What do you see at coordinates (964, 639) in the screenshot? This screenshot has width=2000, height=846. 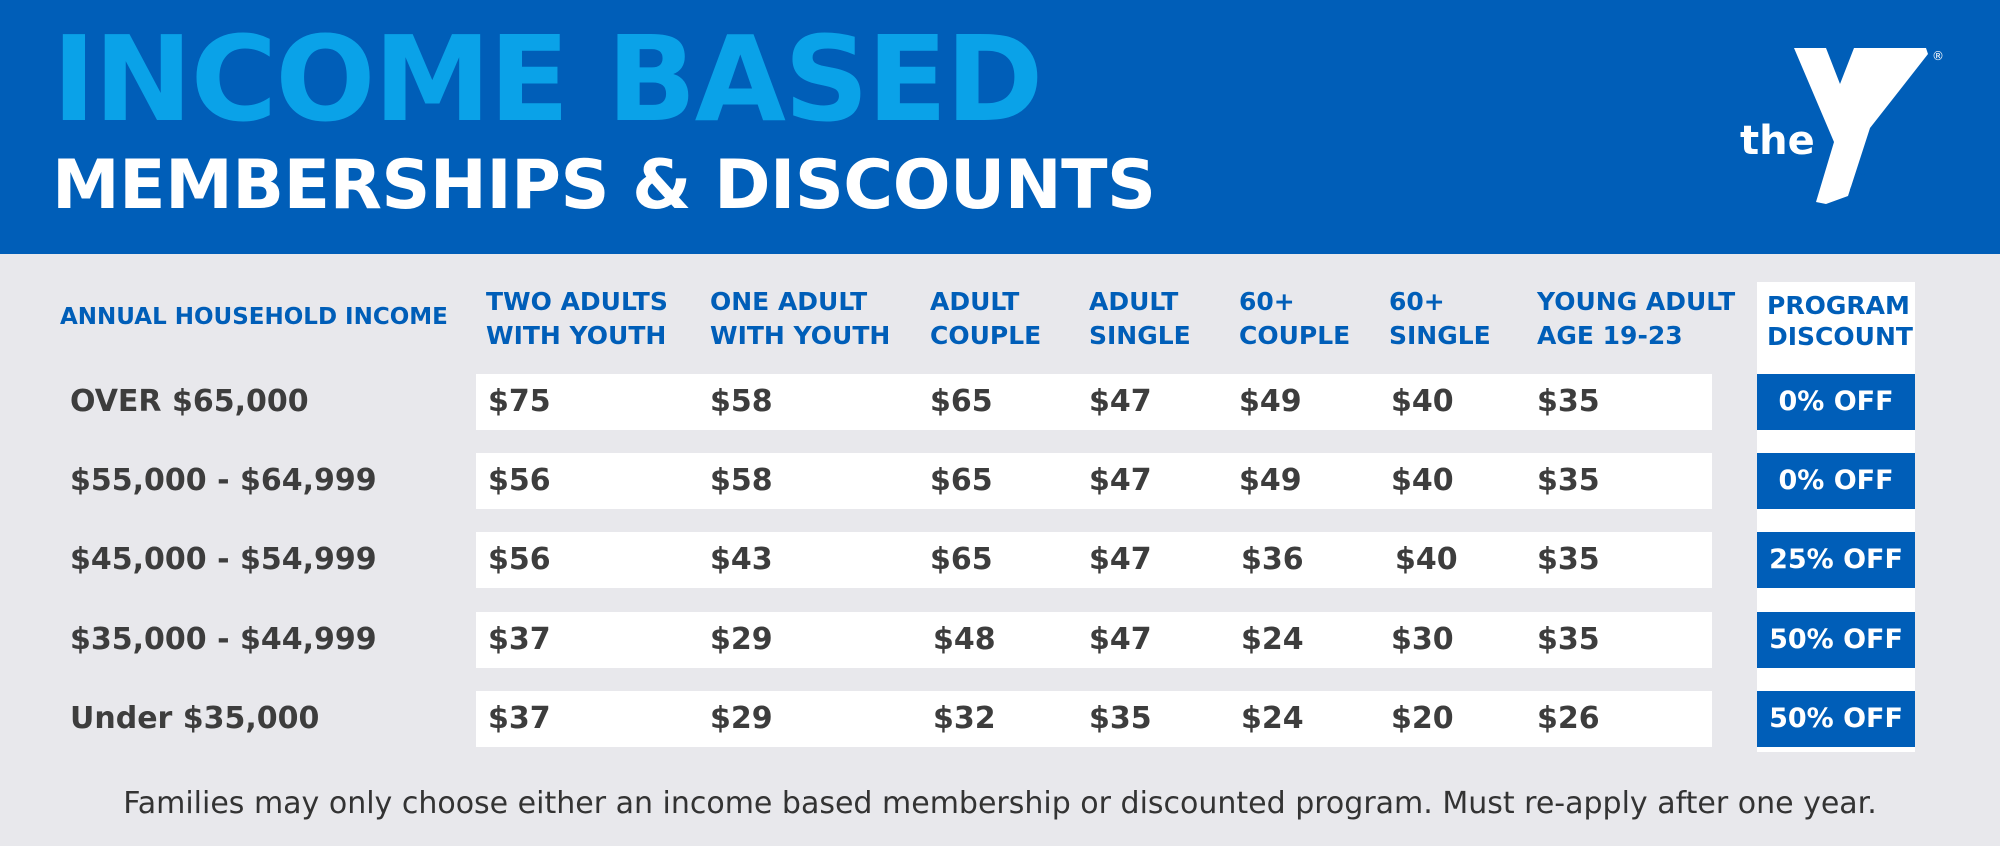 I see `price-cell: $48` at bounding box center [964, 639].